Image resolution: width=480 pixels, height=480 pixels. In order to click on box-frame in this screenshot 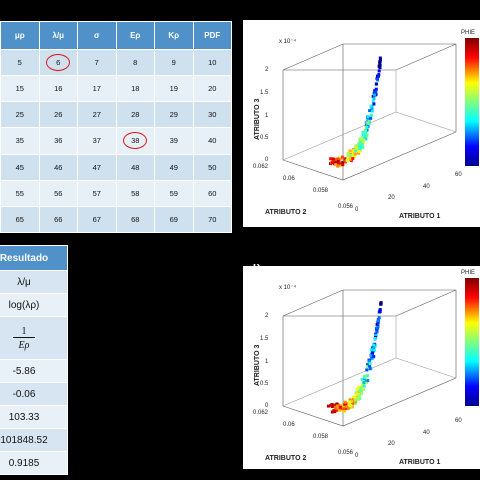, I will do `click(369, 112)`.